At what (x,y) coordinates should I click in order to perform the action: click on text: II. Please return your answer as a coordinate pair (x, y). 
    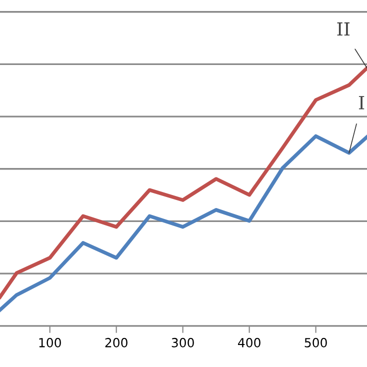
    Looking at the image, I should click on (343, 29).